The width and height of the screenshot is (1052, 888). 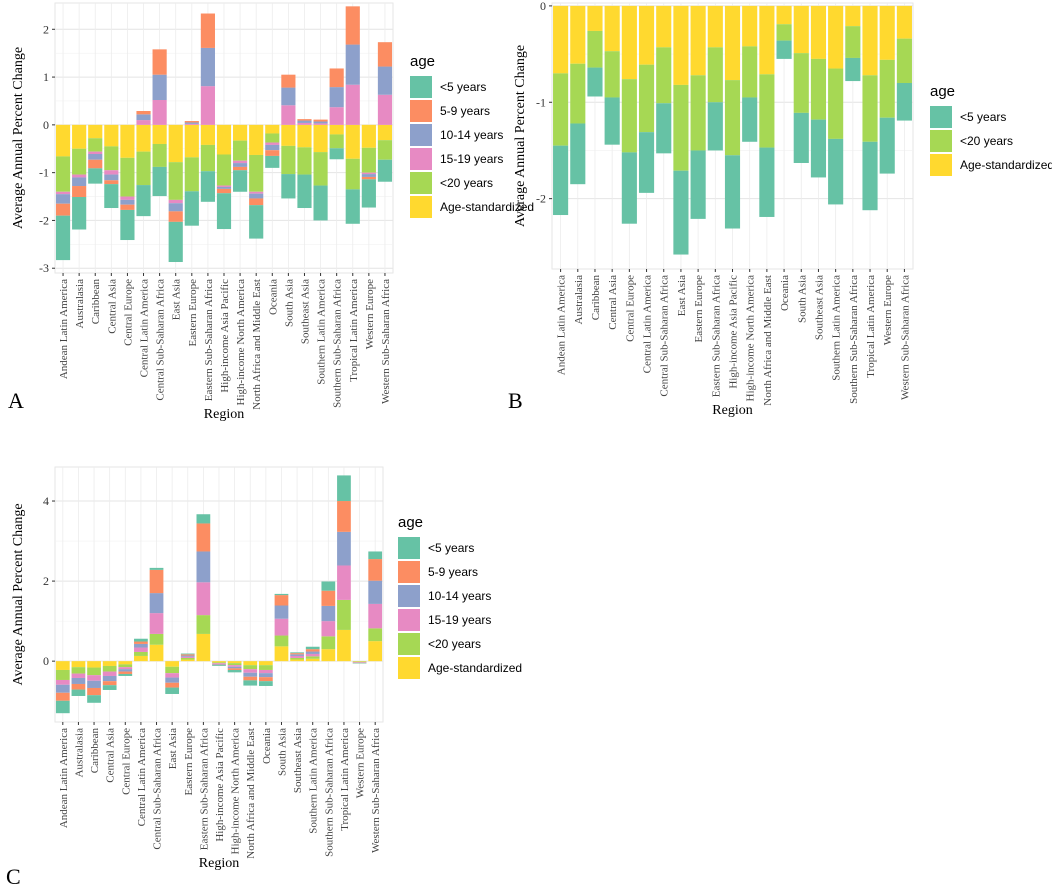 What do you see at coordinates (818, 32) in the screenshot?
I see `bar-segment-southeast-asia-age-standardized` at bounding box center [818, 32].